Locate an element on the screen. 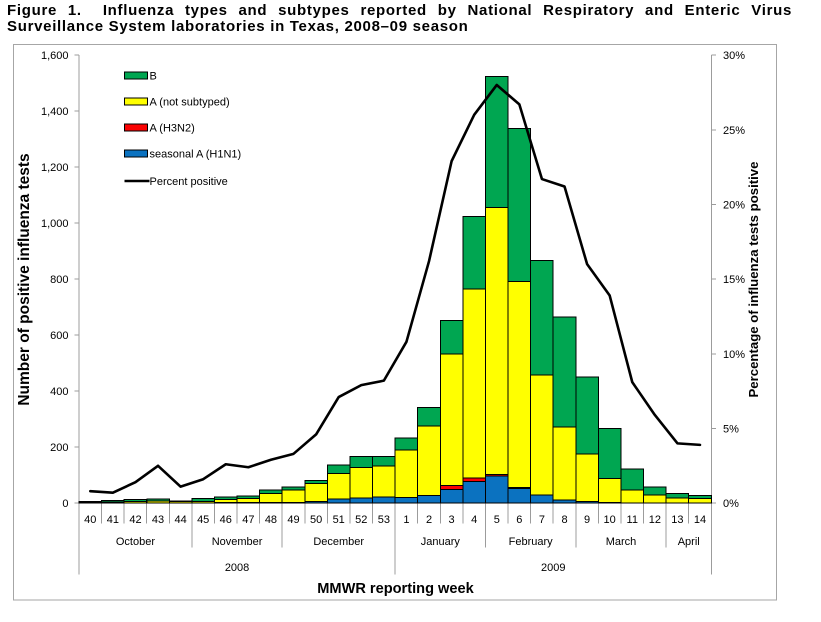 Image resolution: width=821 pixels, height=622 pixels. svg-text: 800 is located at coordinates (59, 280).